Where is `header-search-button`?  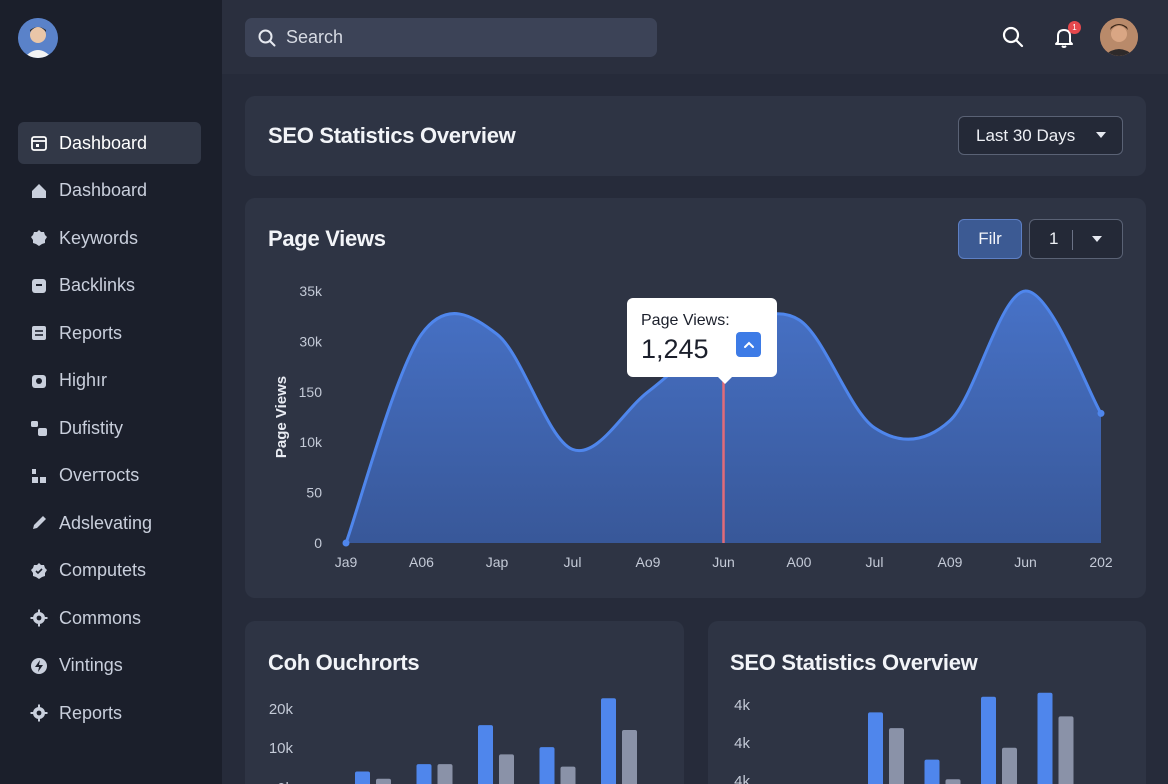
header-search-button is located at coordinates (1013, 37).